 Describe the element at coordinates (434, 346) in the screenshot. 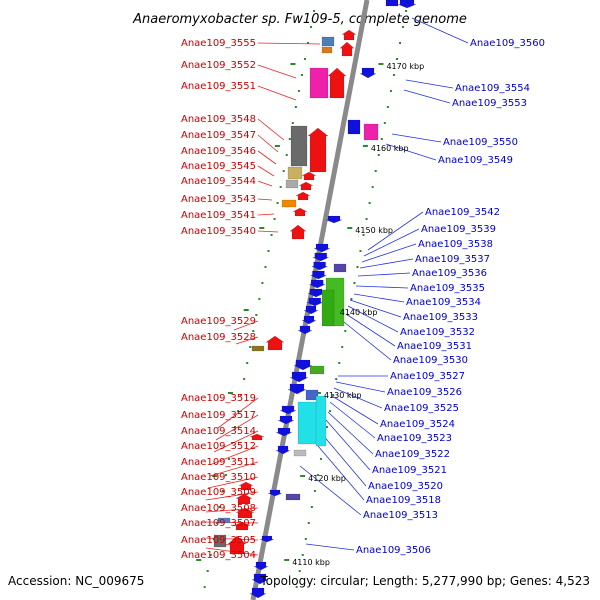

I see `gene-label-right: Anae109_3531` at that location.